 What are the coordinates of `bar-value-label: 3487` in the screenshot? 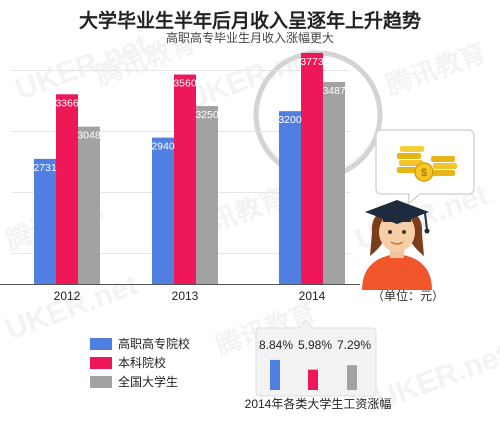 It's located at (334, 91).